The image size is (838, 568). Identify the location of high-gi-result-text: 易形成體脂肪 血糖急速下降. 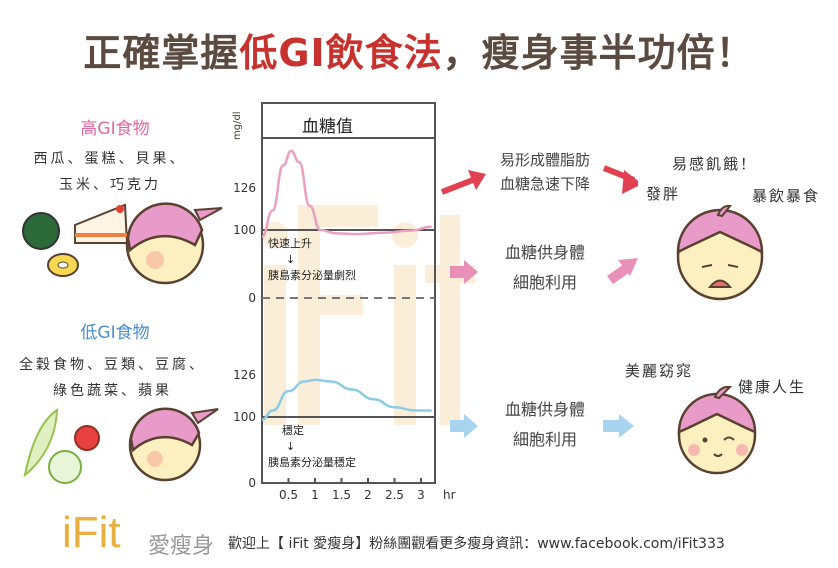
(545, 172).